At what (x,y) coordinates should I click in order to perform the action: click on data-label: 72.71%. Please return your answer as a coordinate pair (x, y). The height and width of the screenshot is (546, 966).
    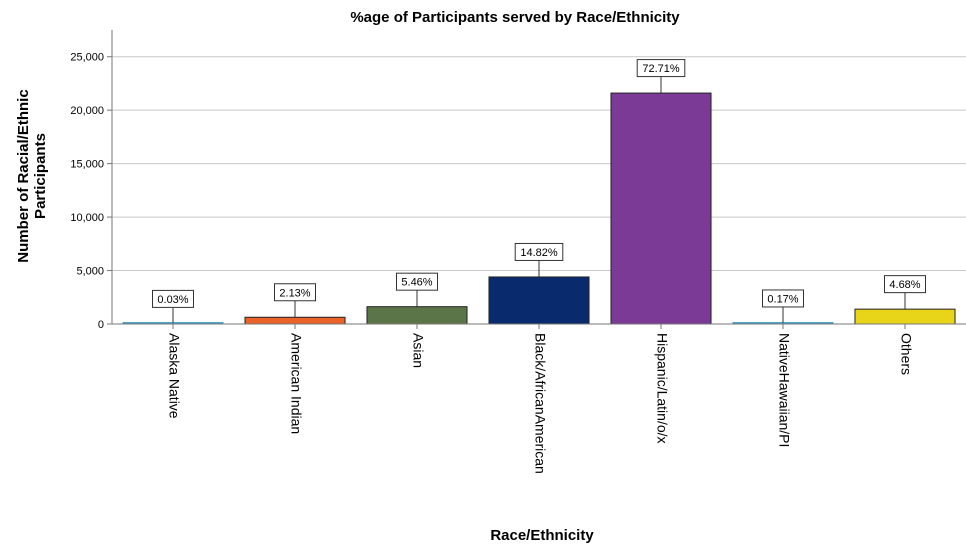
    Looking at the image, I should click on (661, 69).